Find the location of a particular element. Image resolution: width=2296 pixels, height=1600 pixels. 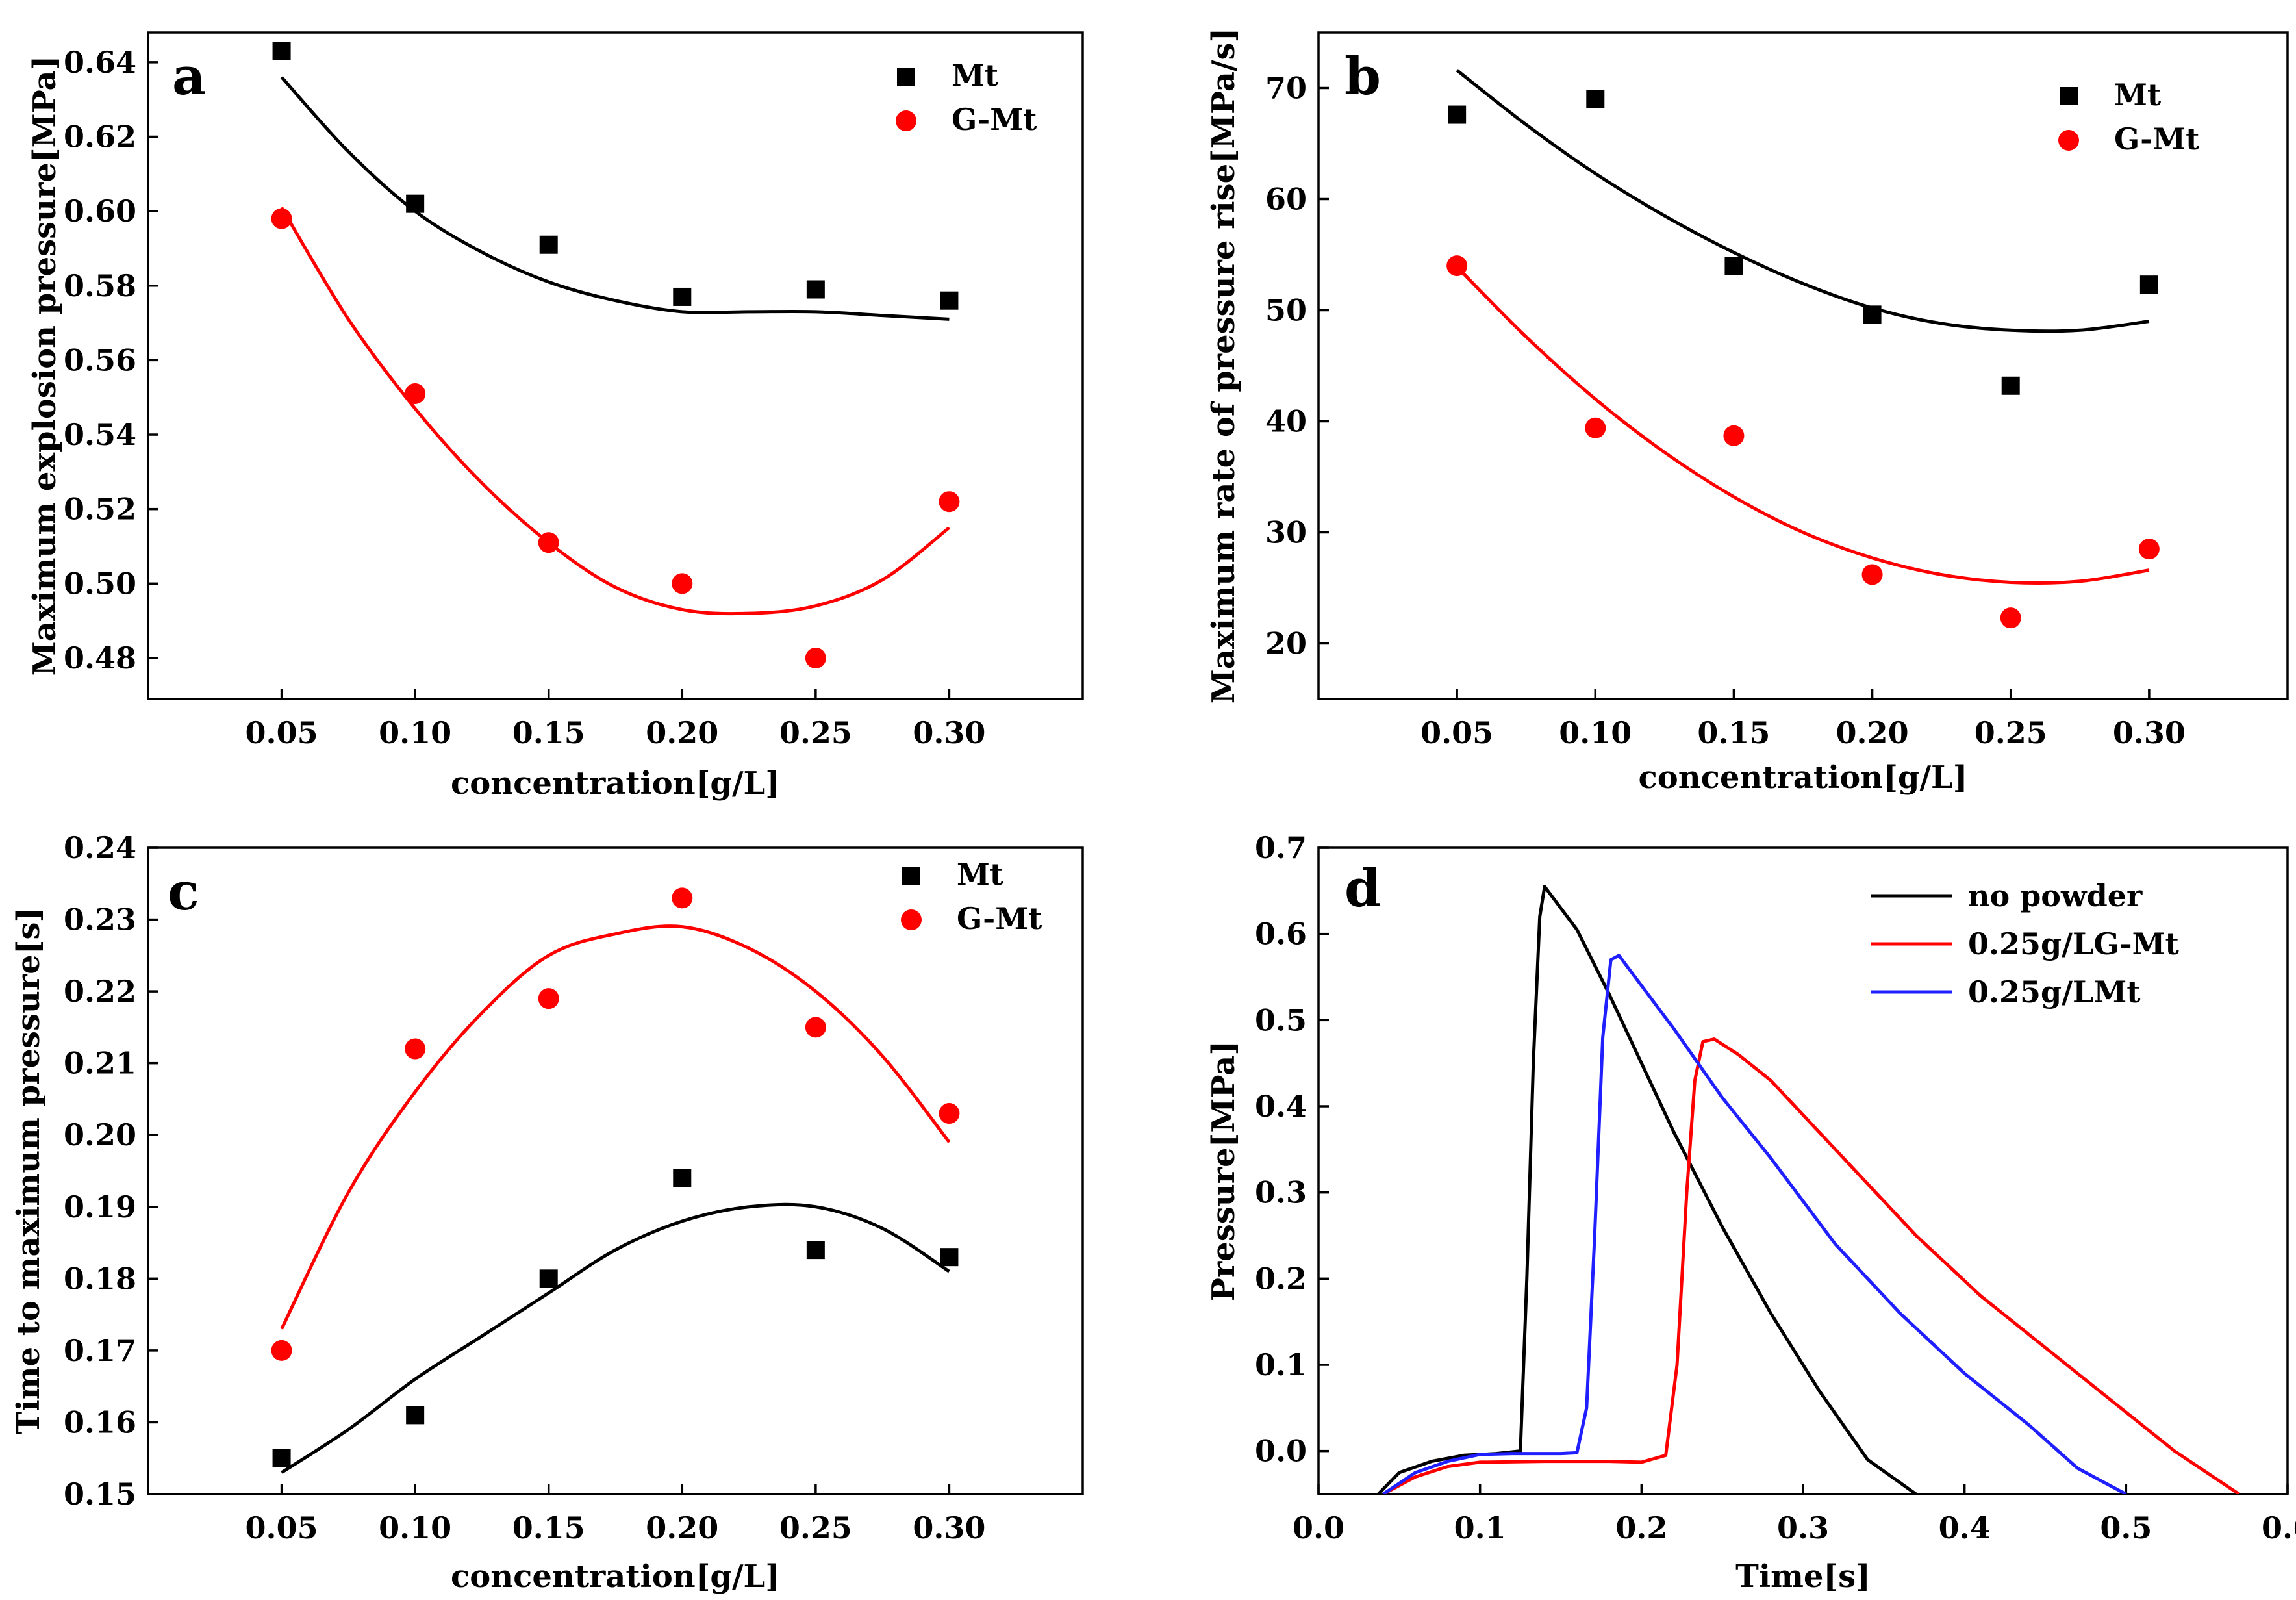

legend-label: no powder is located at coordinates (2055, 895).